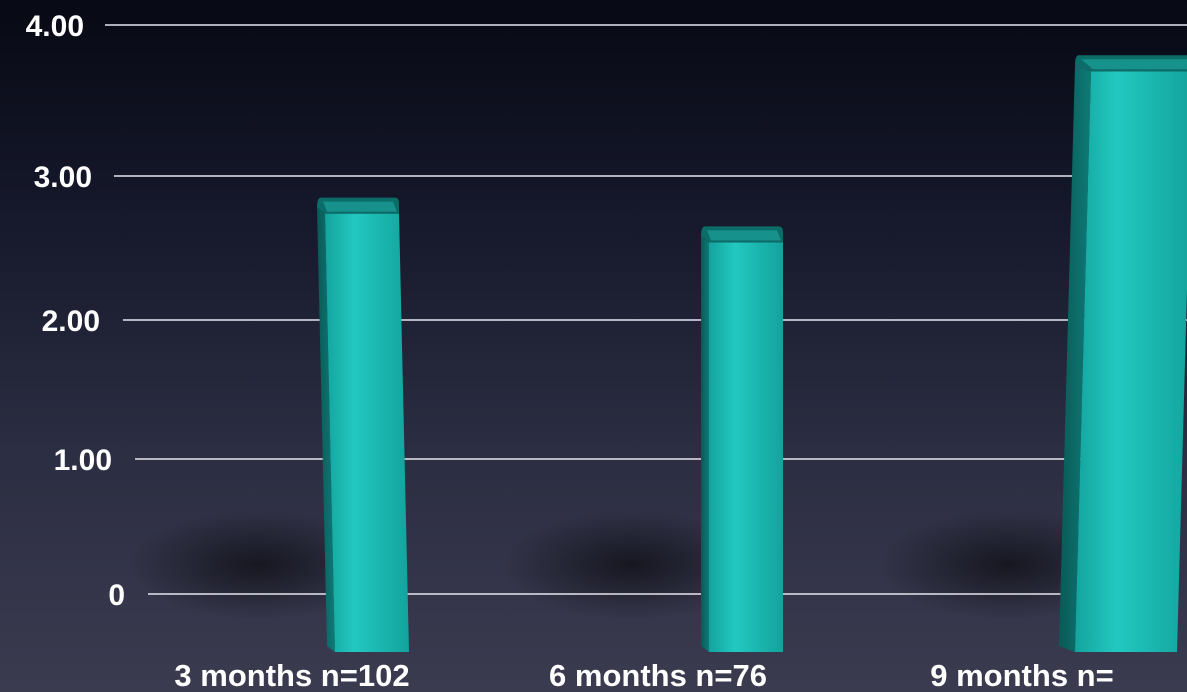 Image resolution: width=1187 pixels, height=692 pixels. I want to click on y-tick-label: 2.00, so click(71, 321).